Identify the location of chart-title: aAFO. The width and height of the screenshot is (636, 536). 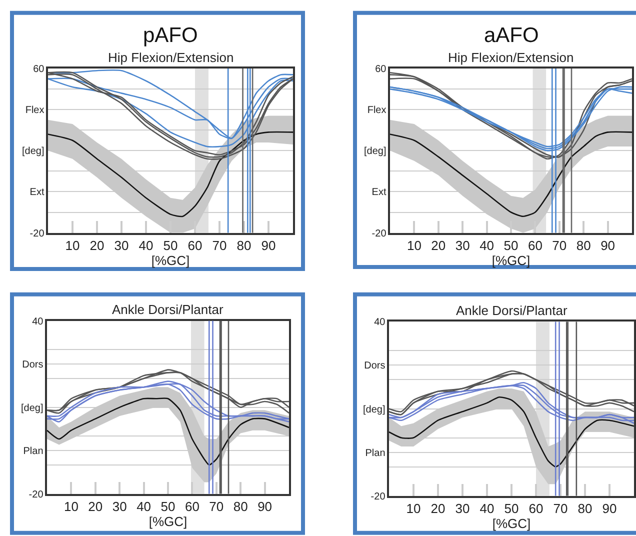
(511, 35).